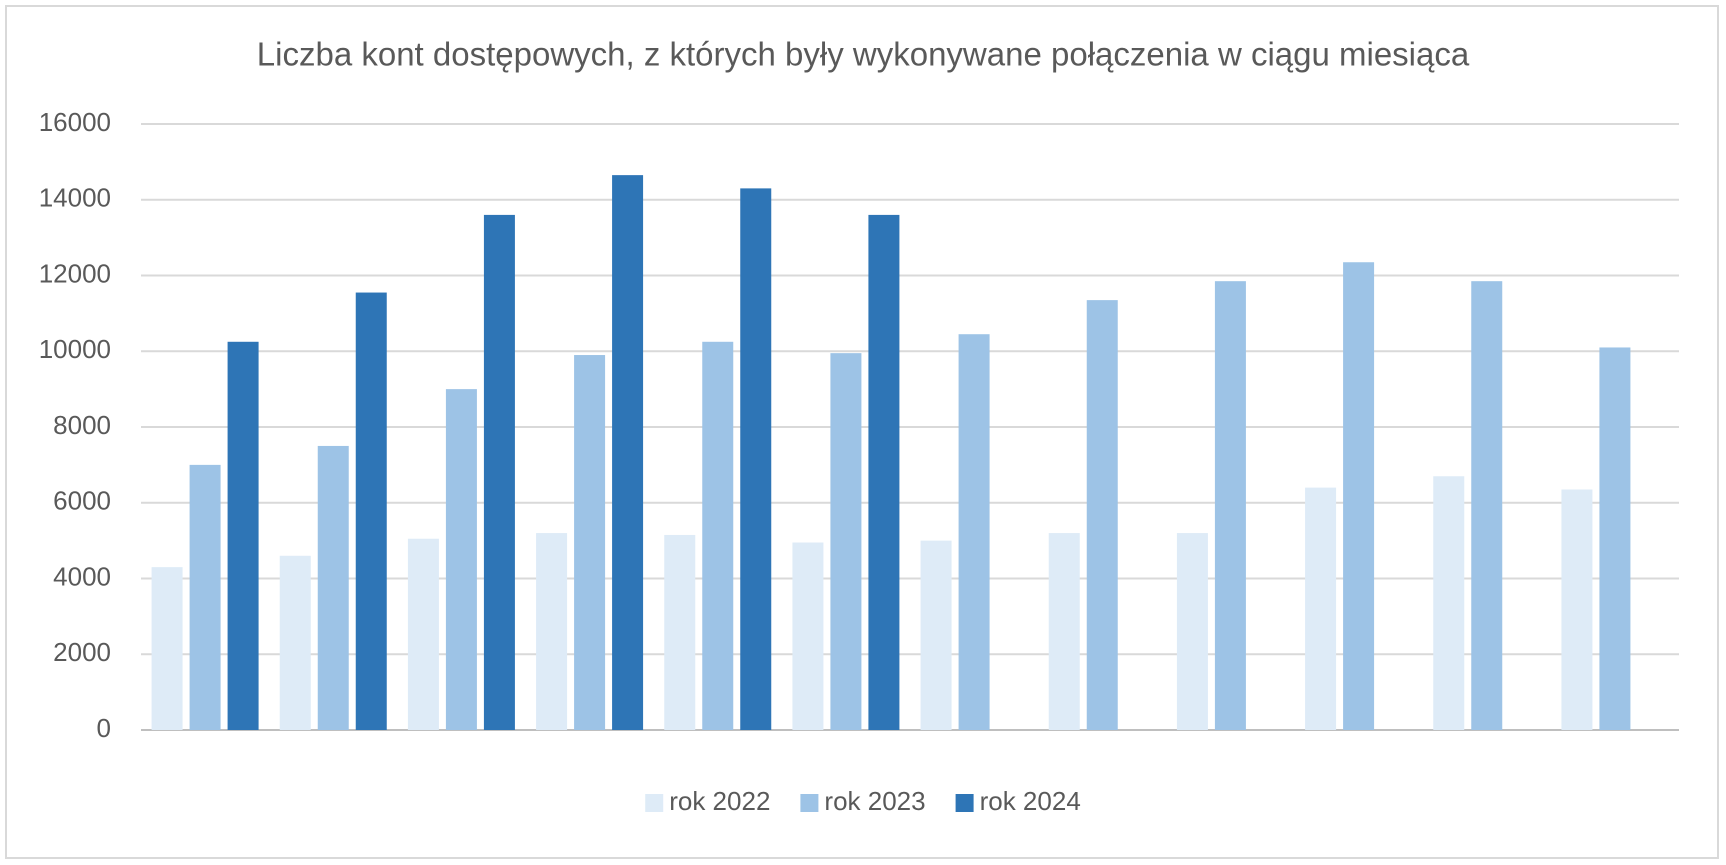  What do you see at coordinates (75, 122) in the screenshot?
I see `y-tick-label: 16000` at bounding box center [75, 122].